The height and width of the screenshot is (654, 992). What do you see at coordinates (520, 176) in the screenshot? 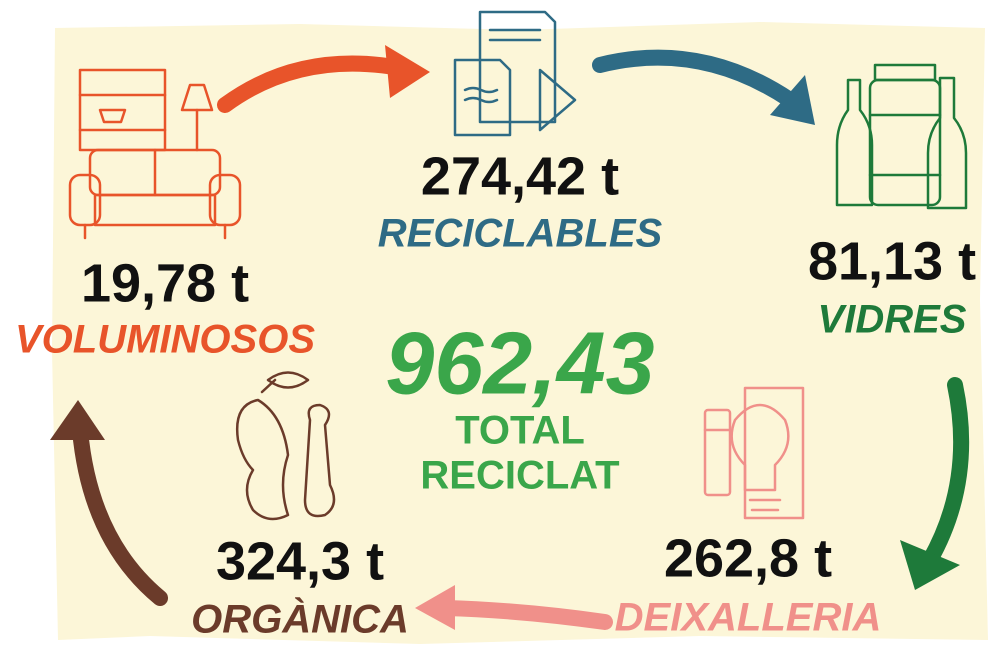
I see `node-amount: 274,42 t` at bounding box center [520, 176].